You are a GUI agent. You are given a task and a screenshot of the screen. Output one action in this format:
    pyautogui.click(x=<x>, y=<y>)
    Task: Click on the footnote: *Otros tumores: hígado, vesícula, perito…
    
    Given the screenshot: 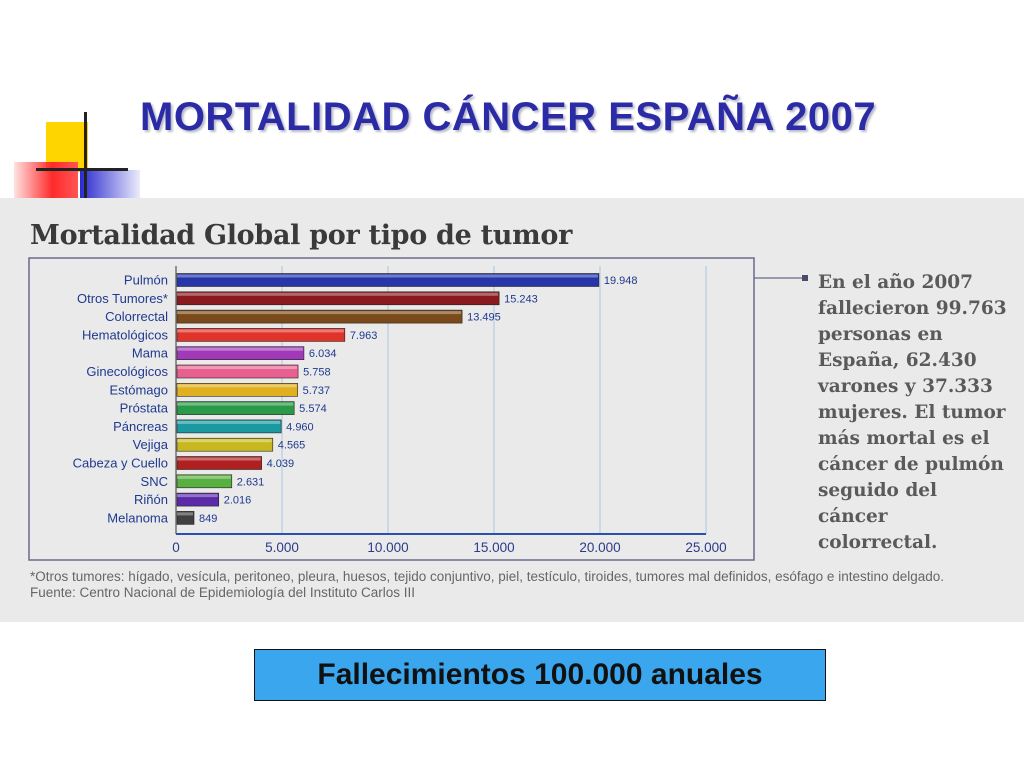 What is the action you would take?
    pyautogui.click(x=520, y=585)
    